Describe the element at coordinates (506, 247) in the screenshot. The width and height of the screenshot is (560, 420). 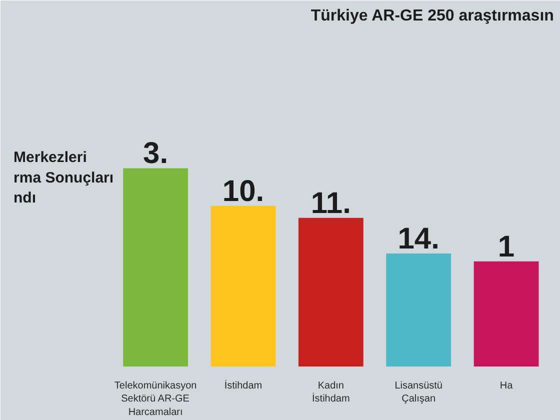
I see `annotation: 1` at that location.